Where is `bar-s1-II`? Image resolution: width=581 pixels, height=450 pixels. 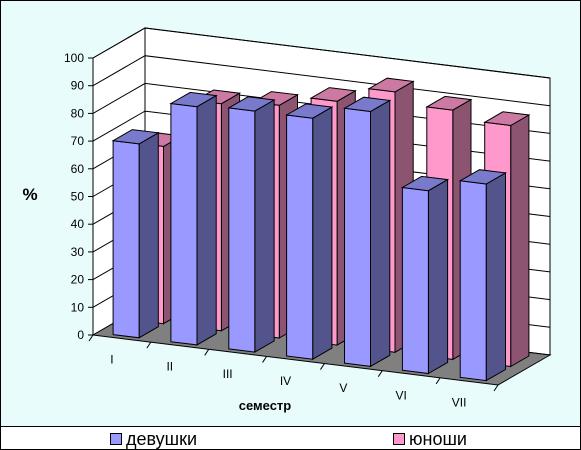 bar-s1-II is located at coordinates (184, 224).